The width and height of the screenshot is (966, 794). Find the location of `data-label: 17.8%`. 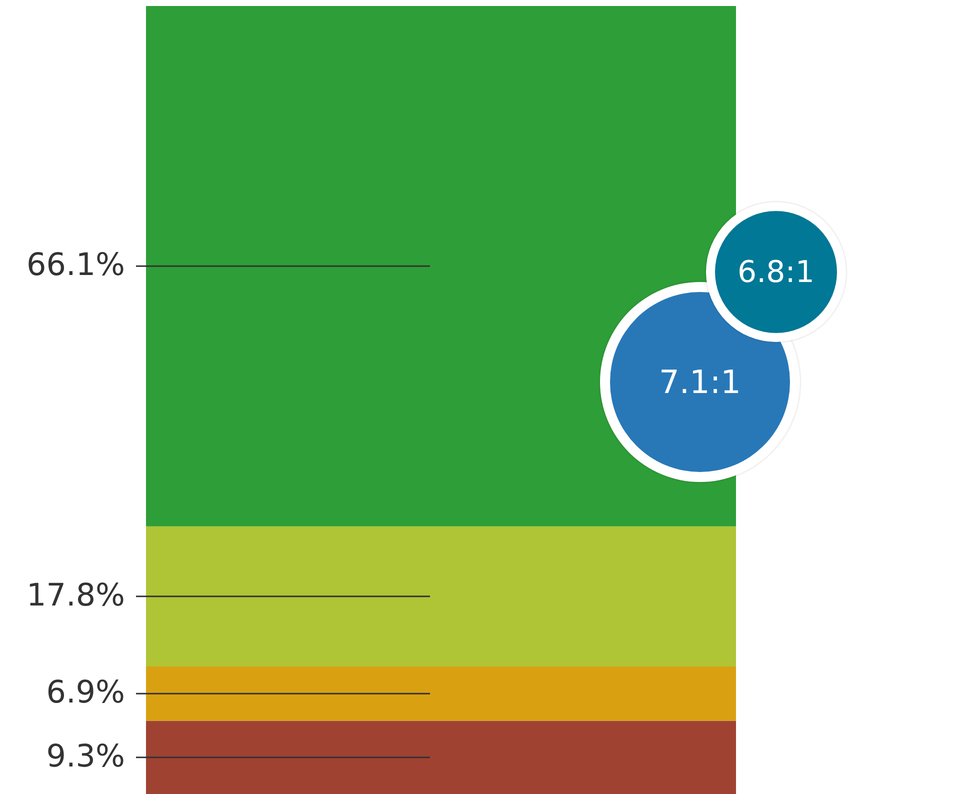

data-label: 17.8% is located at coordinates (75, 595).